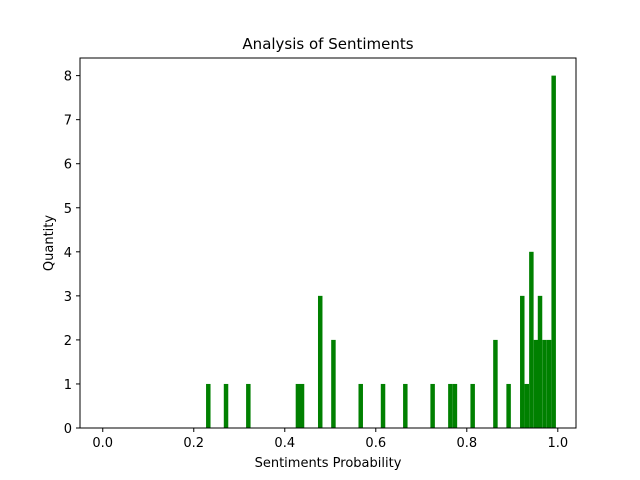  I want to click on x-tick-label: 0.0, so click(102, 443).